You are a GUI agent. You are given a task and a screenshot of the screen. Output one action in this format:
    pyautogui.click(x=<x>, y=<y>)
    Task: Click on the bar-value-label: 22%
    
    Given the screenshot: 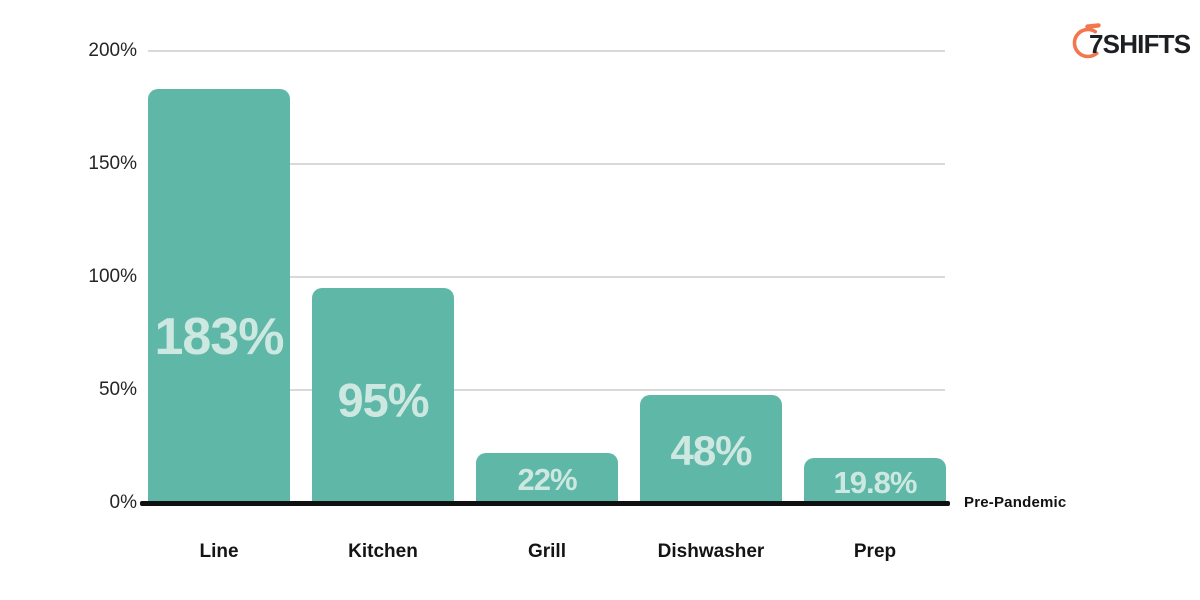 What is the action you would take?
    pyautogui.click(x=547, y=479)
    